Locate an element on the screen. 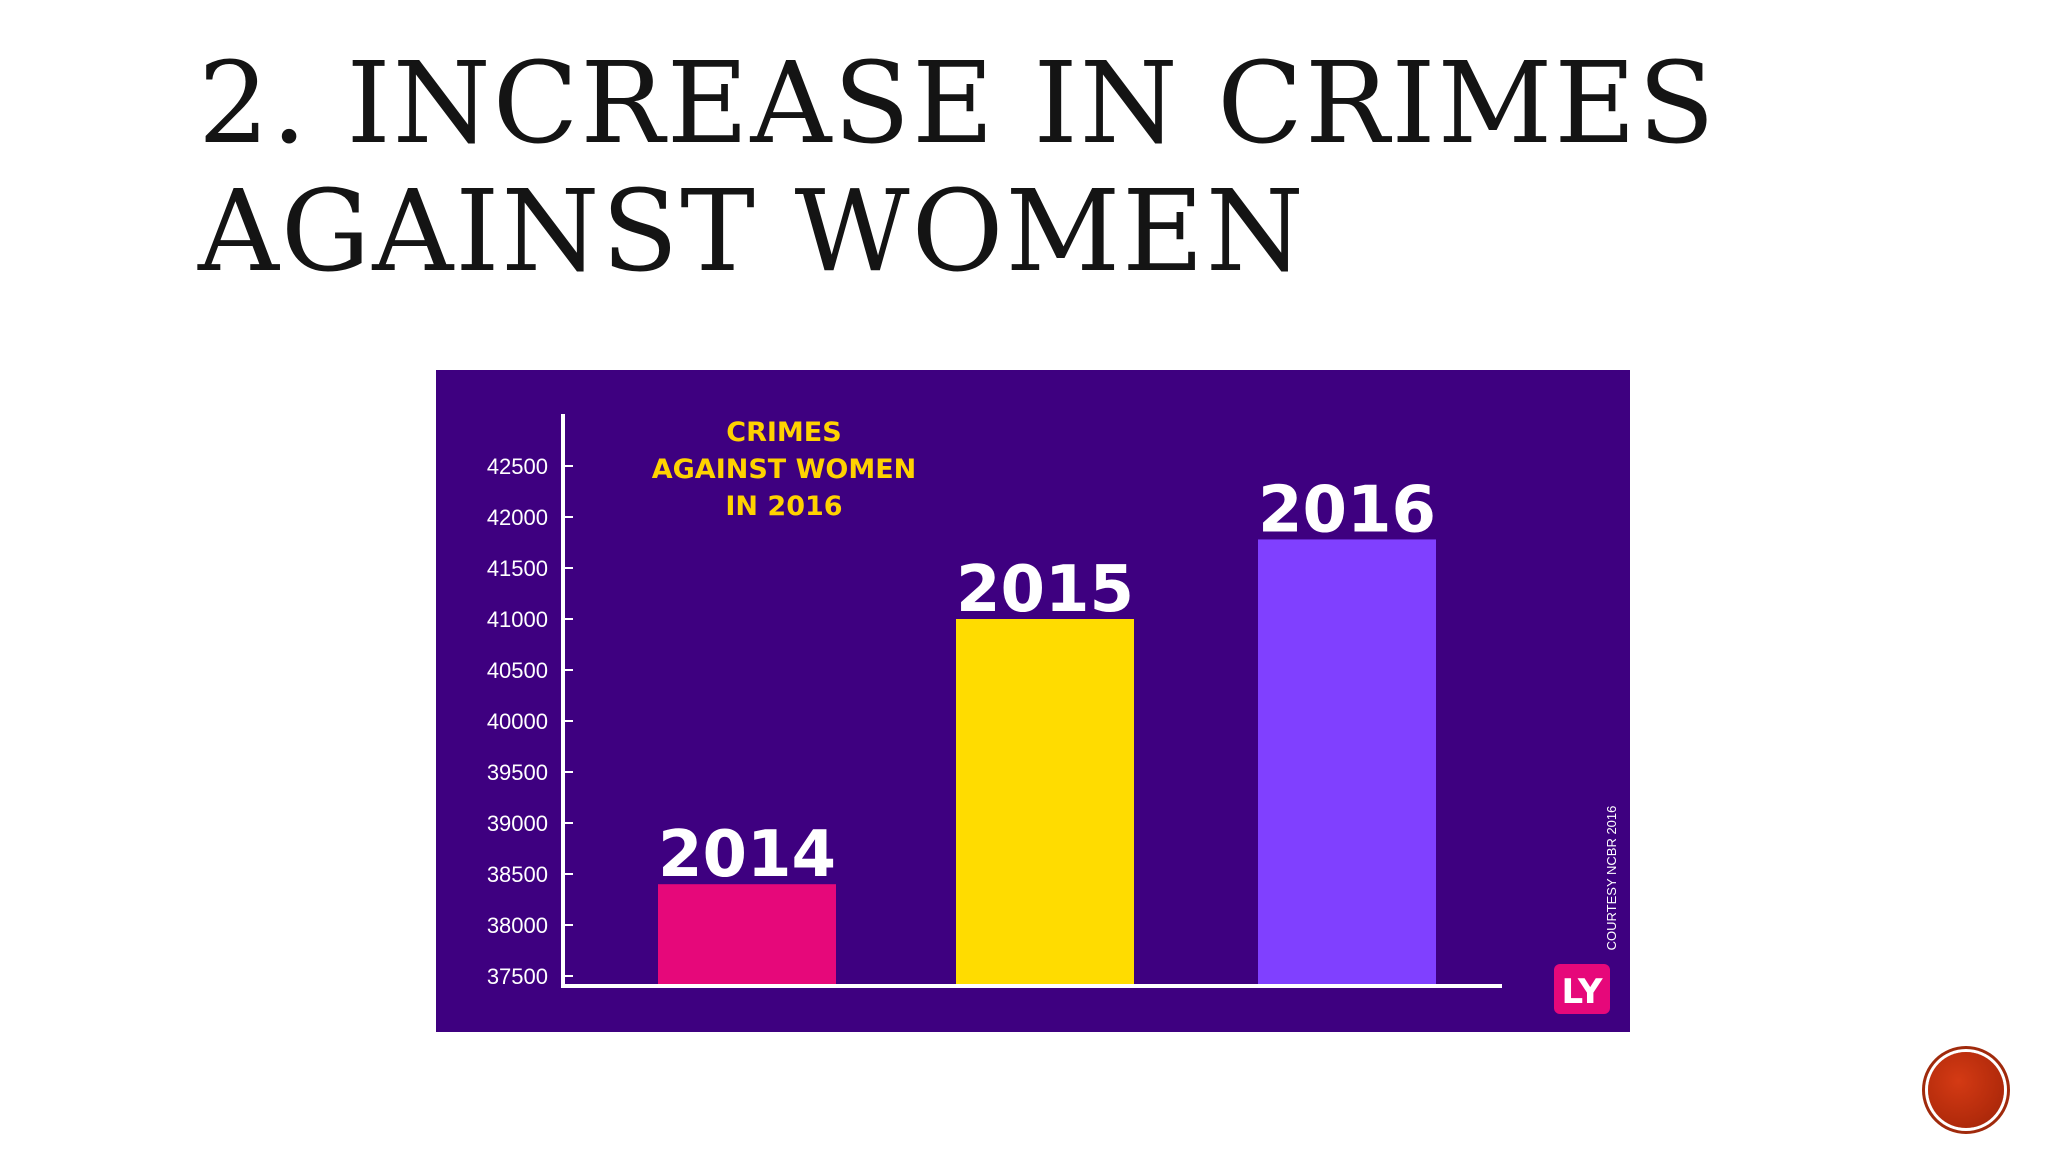 The image size is (2048, 1152). chart-title-line-1: CRIMES is located at coordinates (783, 432).